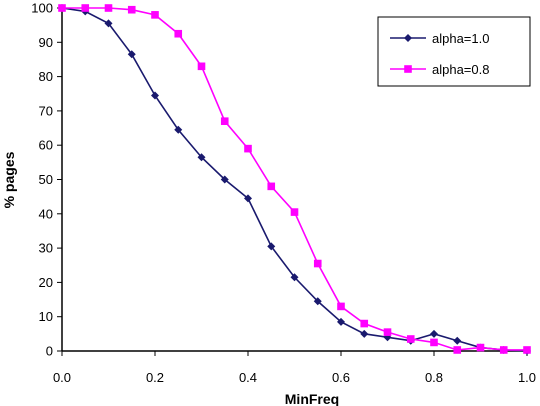 The image size is (540, 406). What do you see at coordinates (341, 377) in the screenshot?
I see `x-tick-label: 0.6` at bounding box center [341, 377].